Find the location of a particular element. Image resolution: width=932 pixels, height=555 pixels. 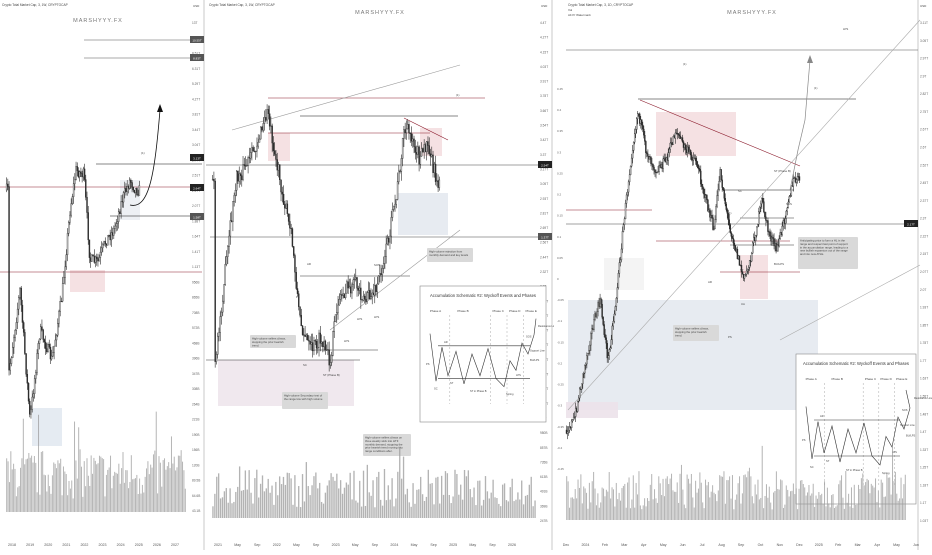

panel-3-left-pct: 0.1 is located at coordinates (559, 237).